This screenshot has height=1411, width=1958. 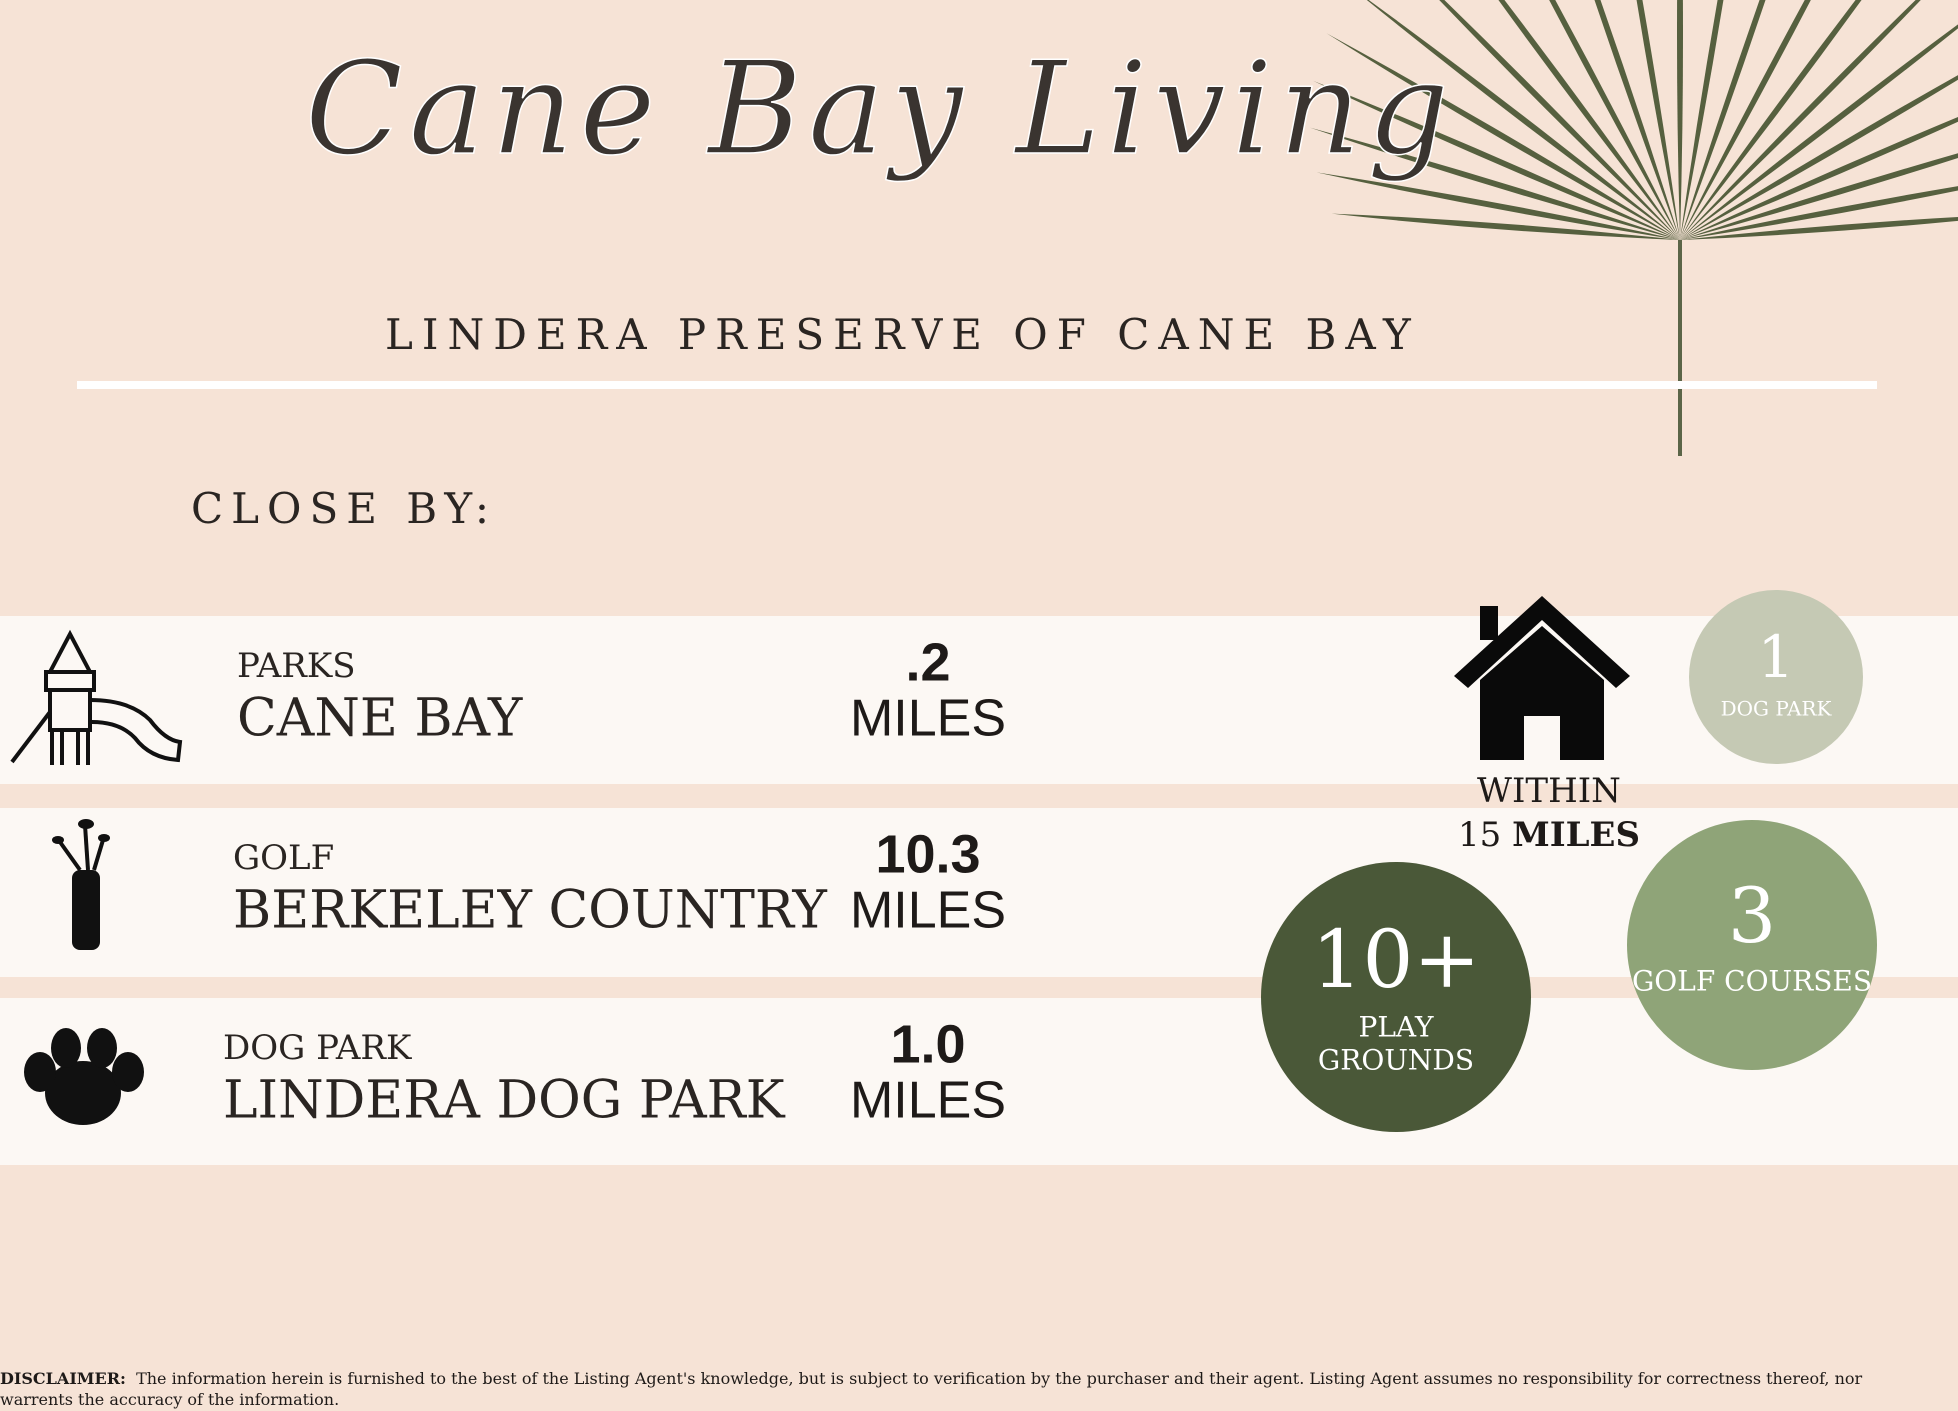 What do you see at coordinates (530, 911) in the screenshot?
I see `place-name: BERKELEY COUNTRY` at bounding box center [530, 911].